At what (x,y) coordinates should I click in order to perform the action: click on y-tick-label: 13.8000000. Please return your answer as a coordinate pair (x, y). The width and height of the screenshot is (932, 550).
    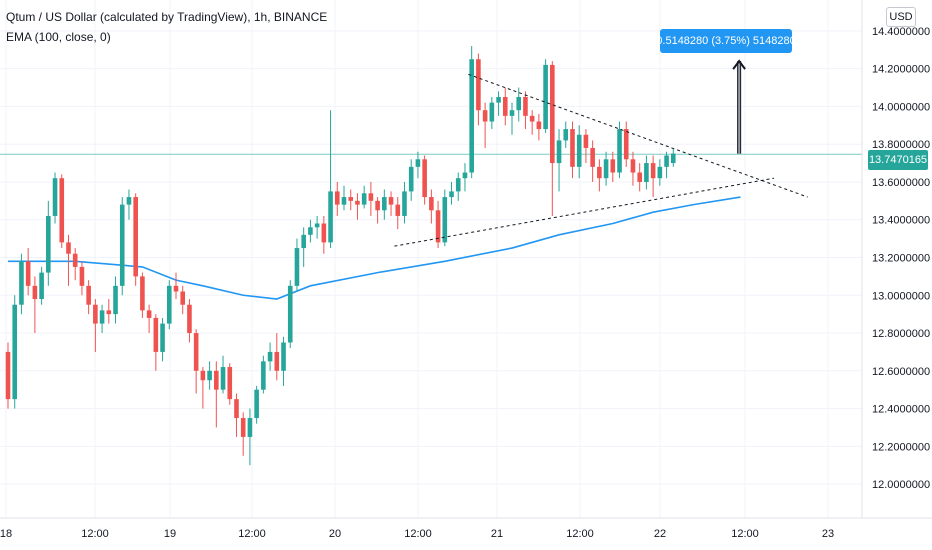
    Looking at the image, I should click on (901, 145).